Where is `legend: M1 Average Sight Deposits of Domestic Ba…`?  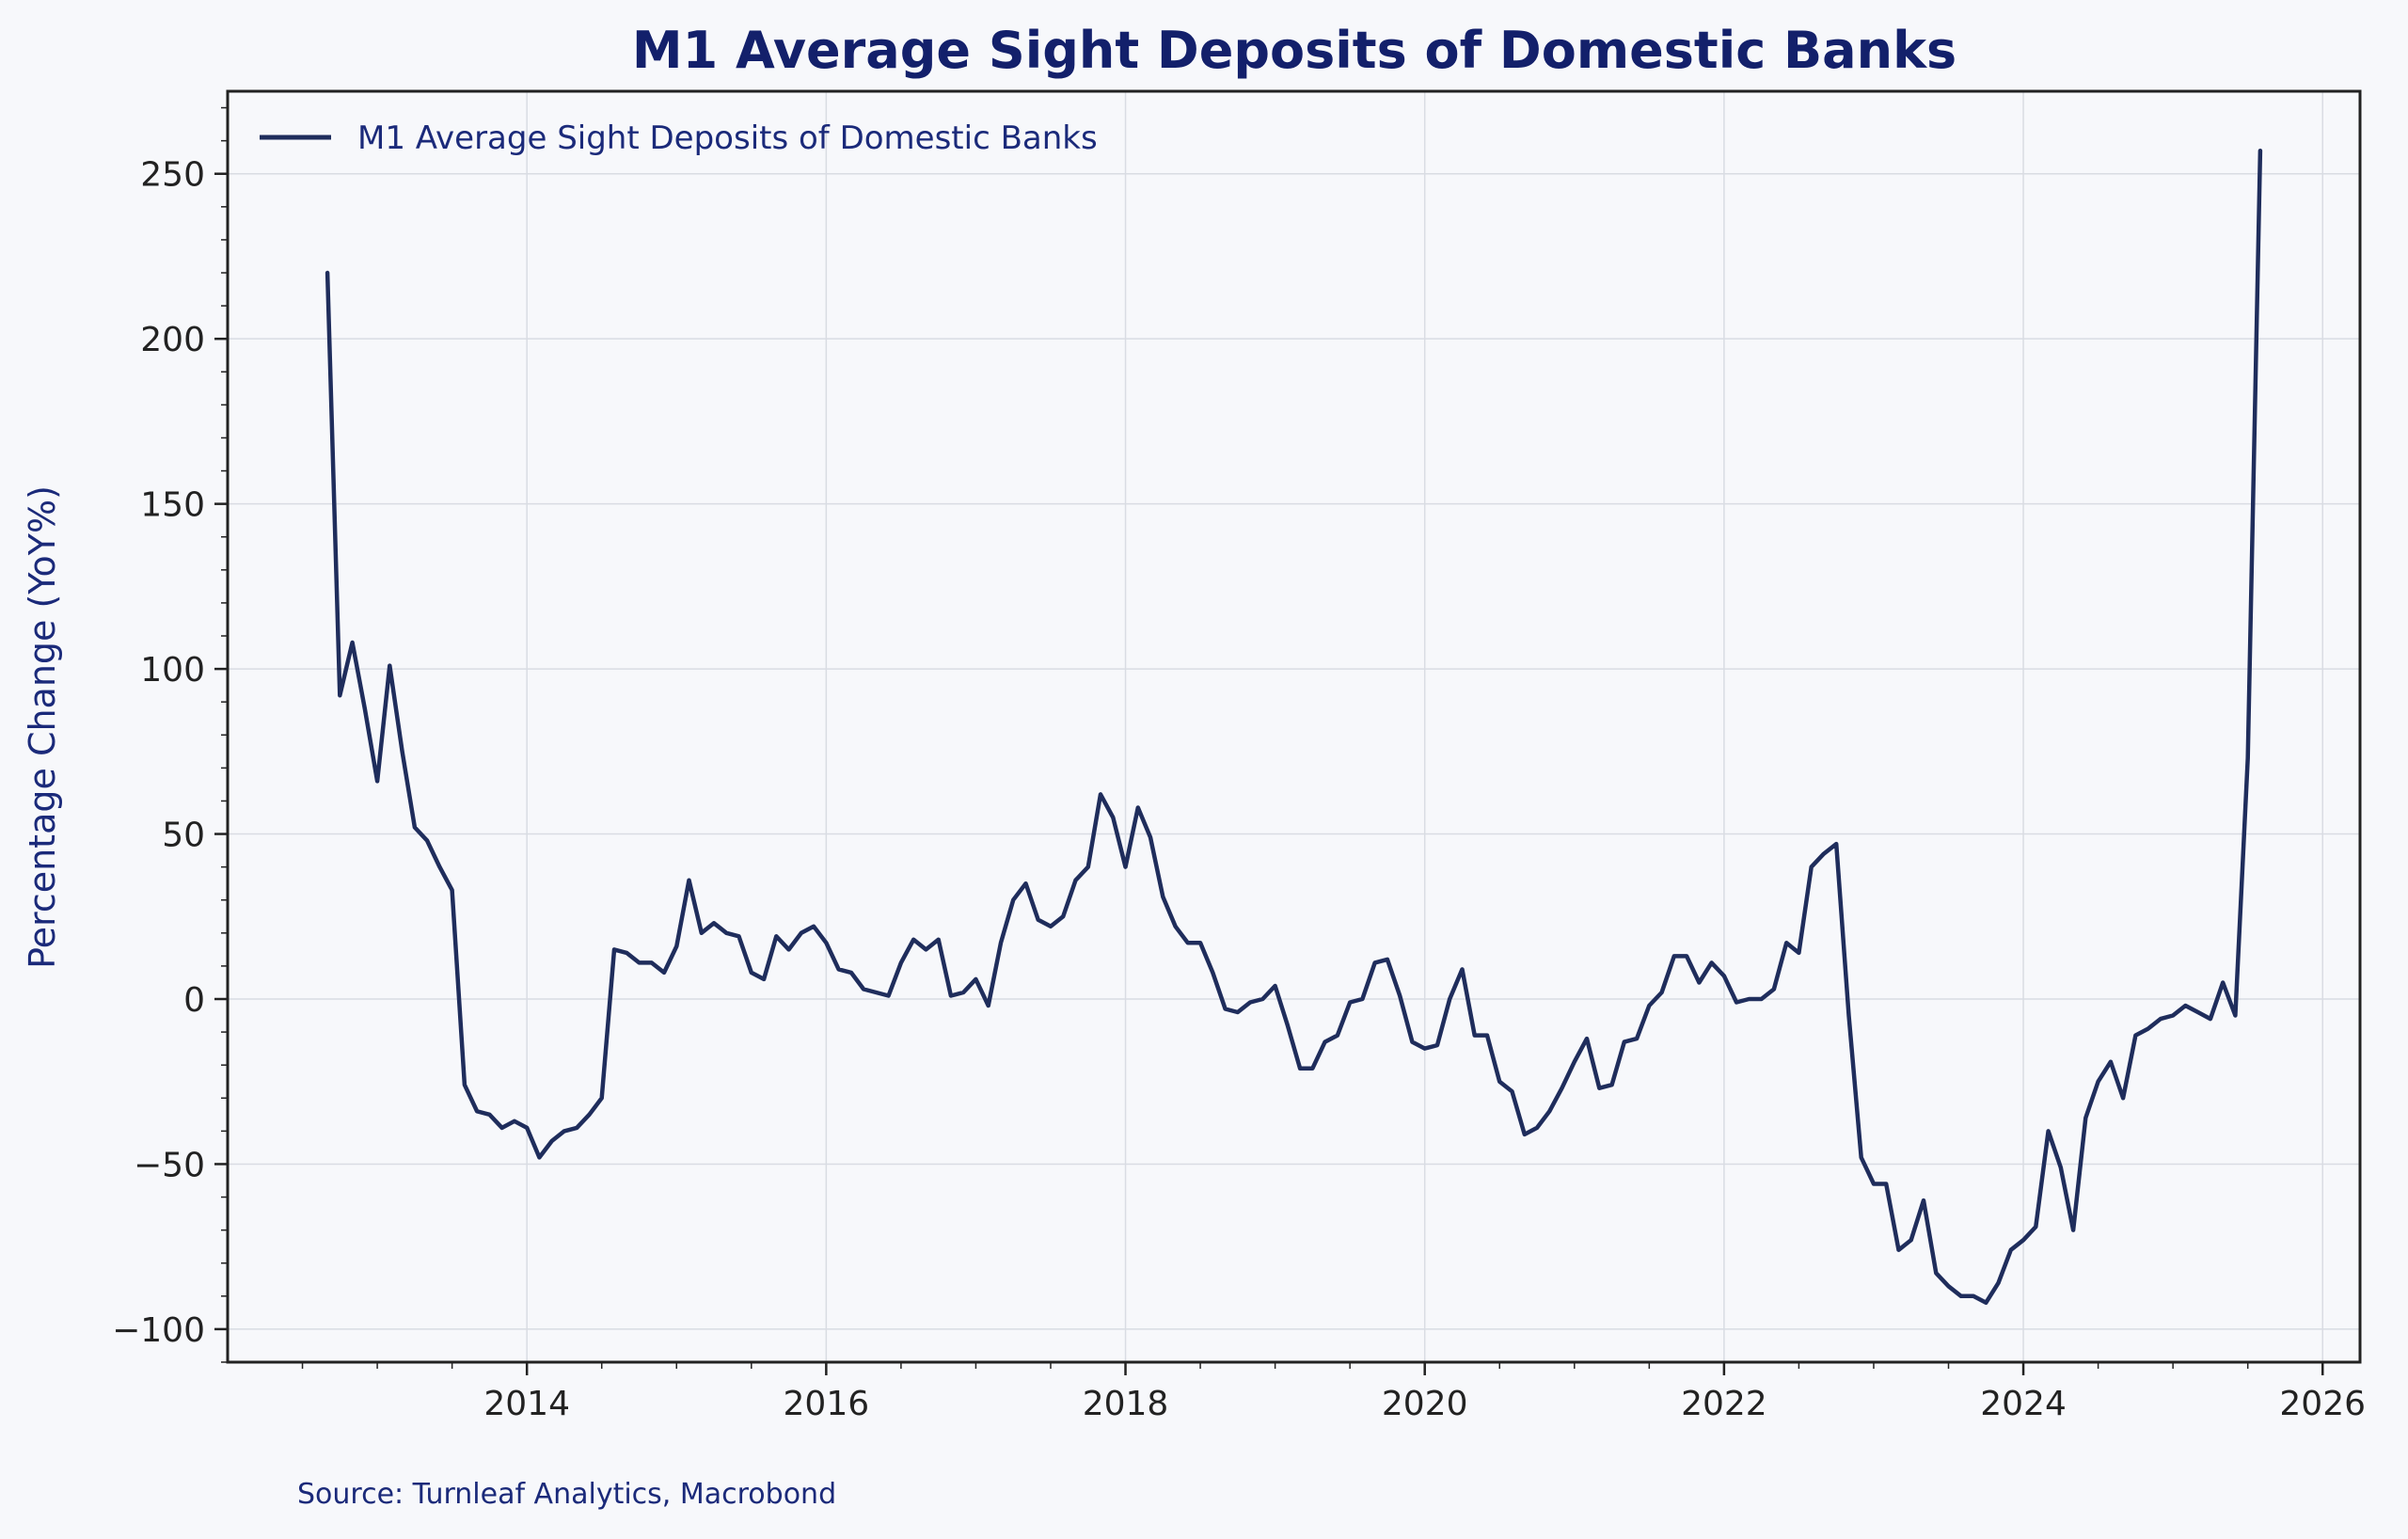
legend: M1 Average Sight Deposits of Domestic Ba… is located at coordinates (679, 138).